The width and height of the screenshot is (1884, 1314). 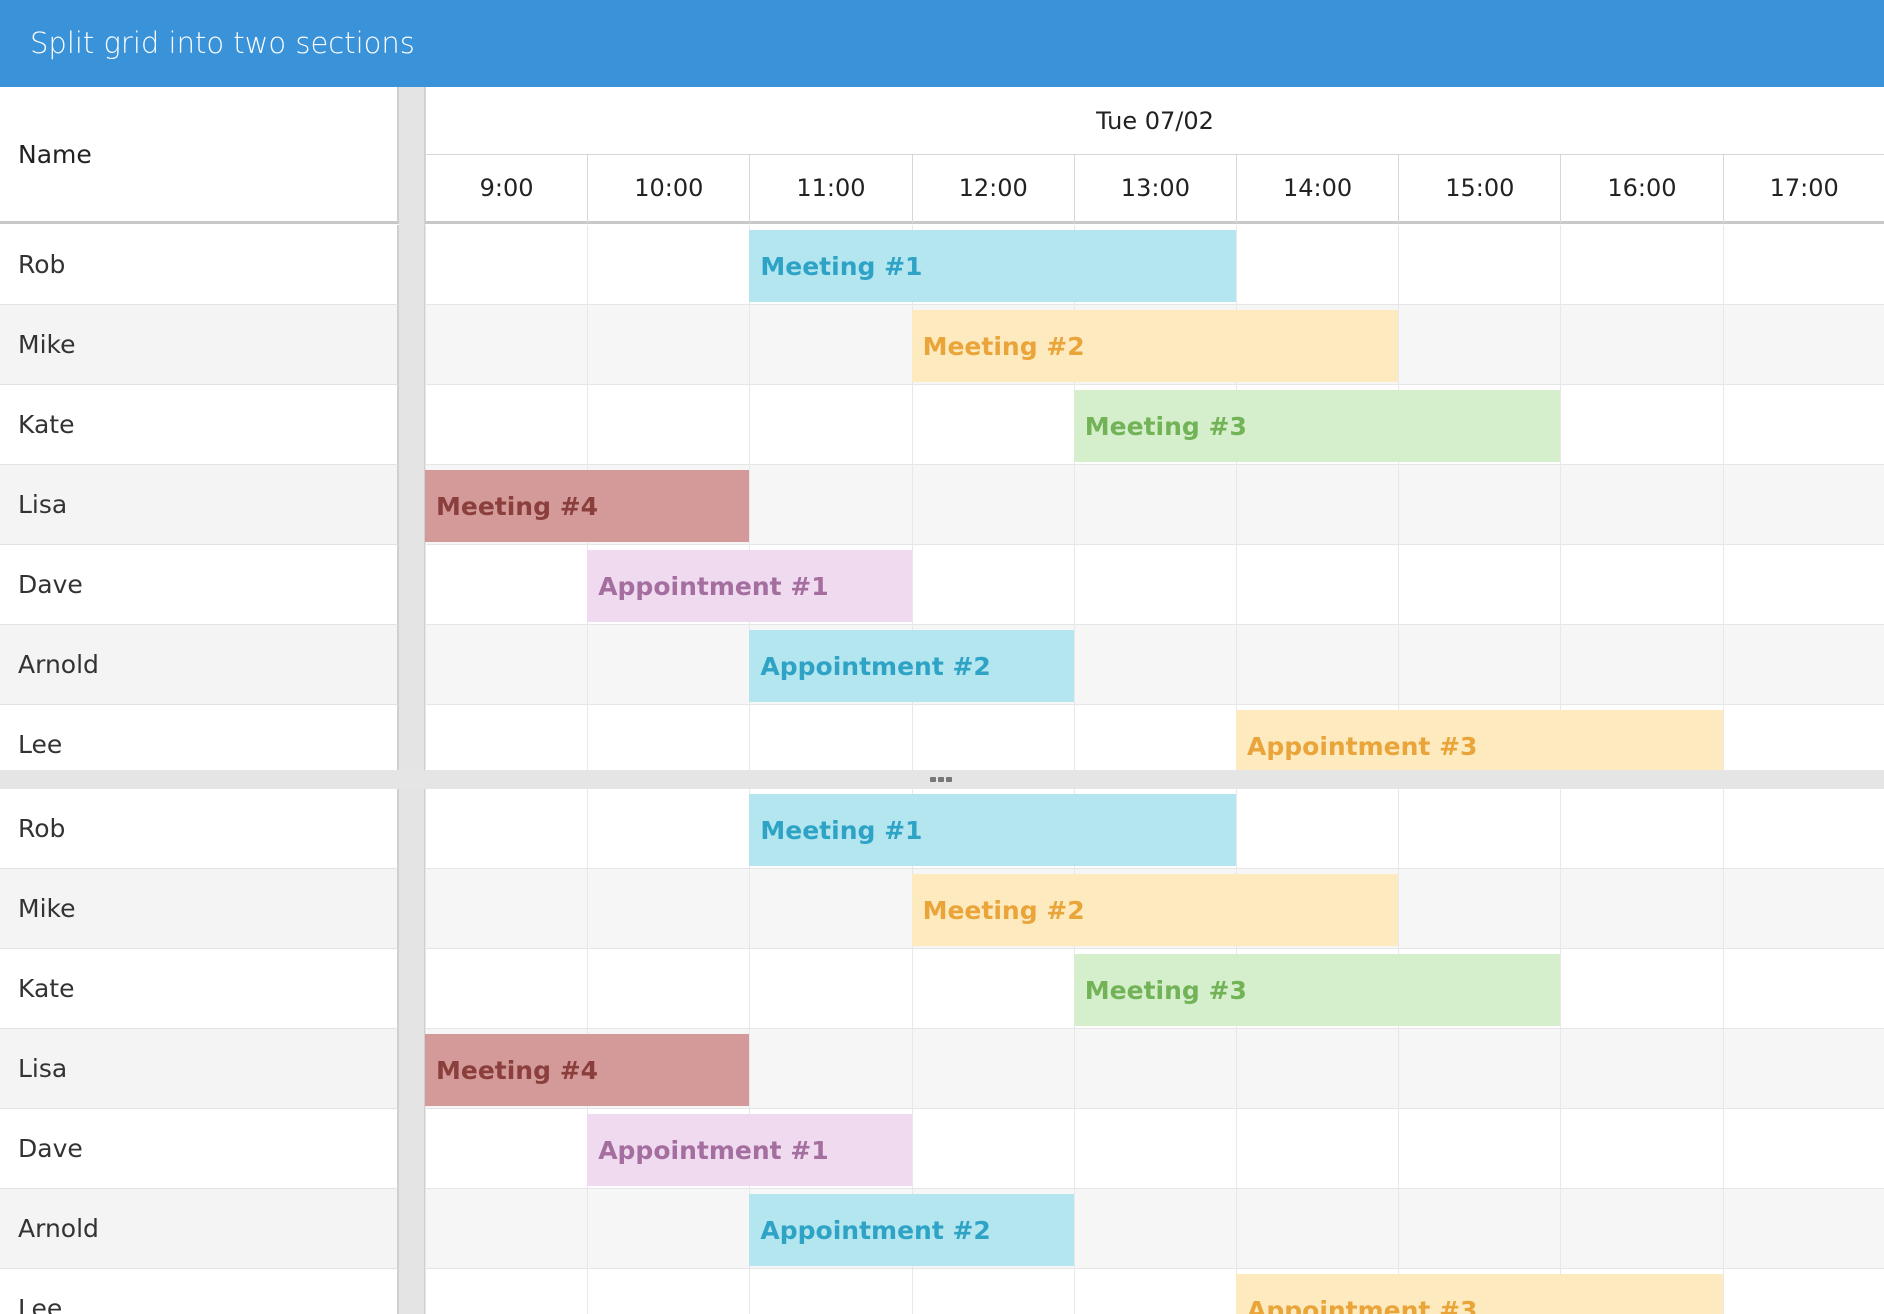 What do you see at coordinates (992, 189) in the screenshot?
I see `hour-header: 12:00` at bounding box center [992, 189].